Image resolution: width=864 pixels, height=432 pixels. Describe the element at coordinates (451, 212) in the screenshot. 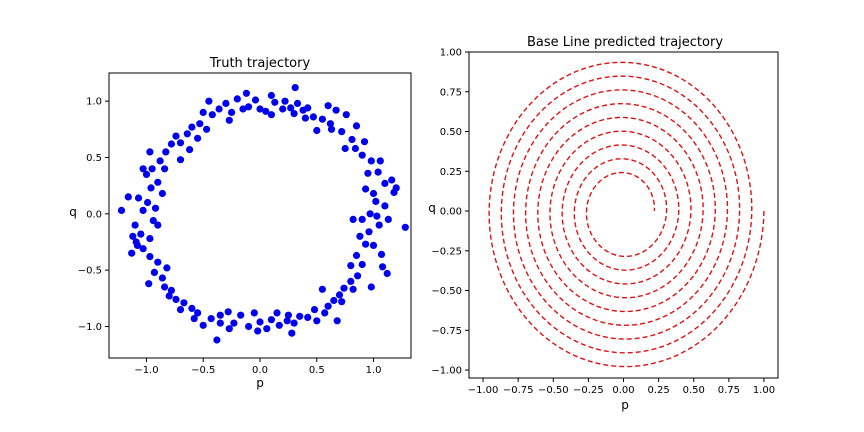

I see `baseline-y-tick-label: 0.00` at that location.